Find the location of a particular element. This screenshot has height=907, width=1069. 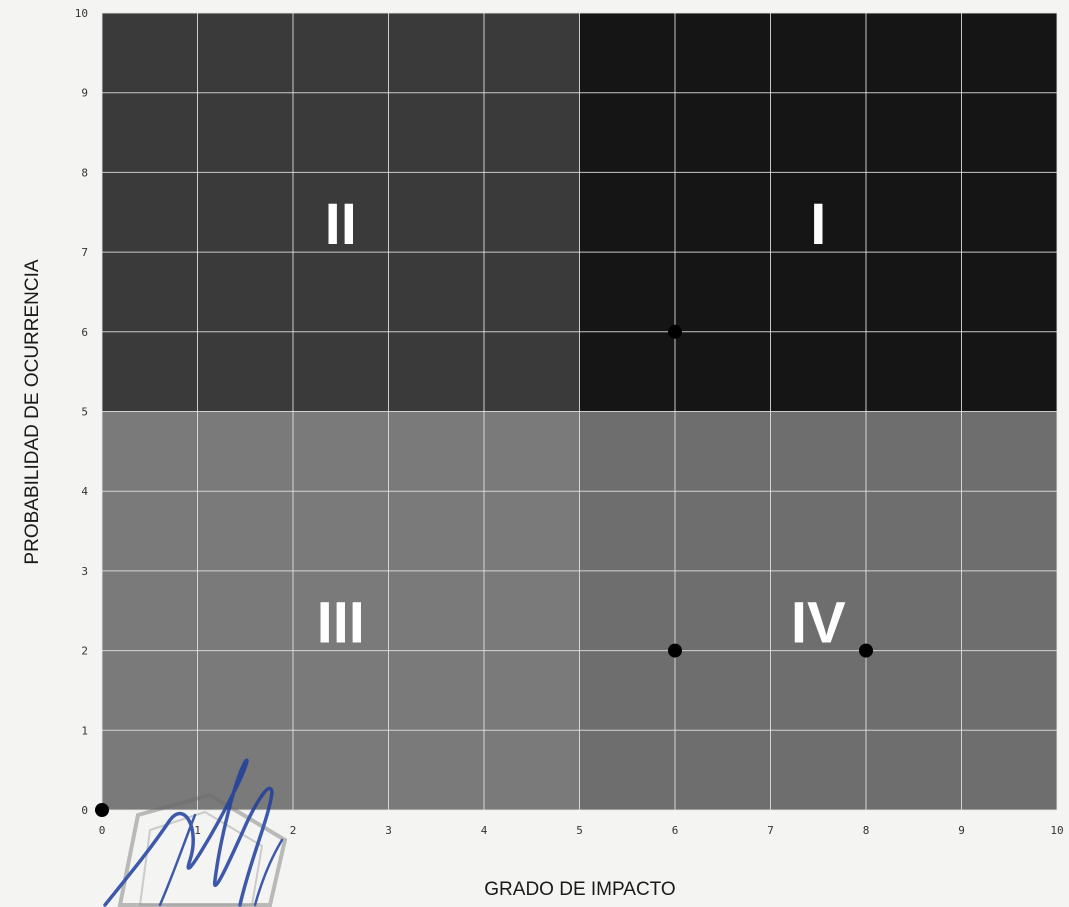

seal-stamp-with-signature-icon is located at coordinates (195, 832).